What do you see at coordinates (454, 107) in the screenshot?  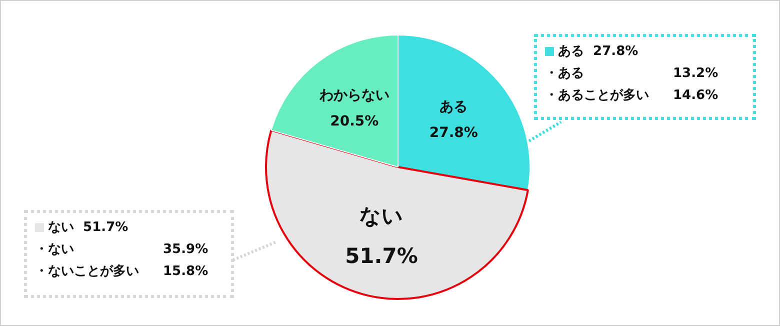 I see `slice-label: ある` at bounding box center [454, 107].